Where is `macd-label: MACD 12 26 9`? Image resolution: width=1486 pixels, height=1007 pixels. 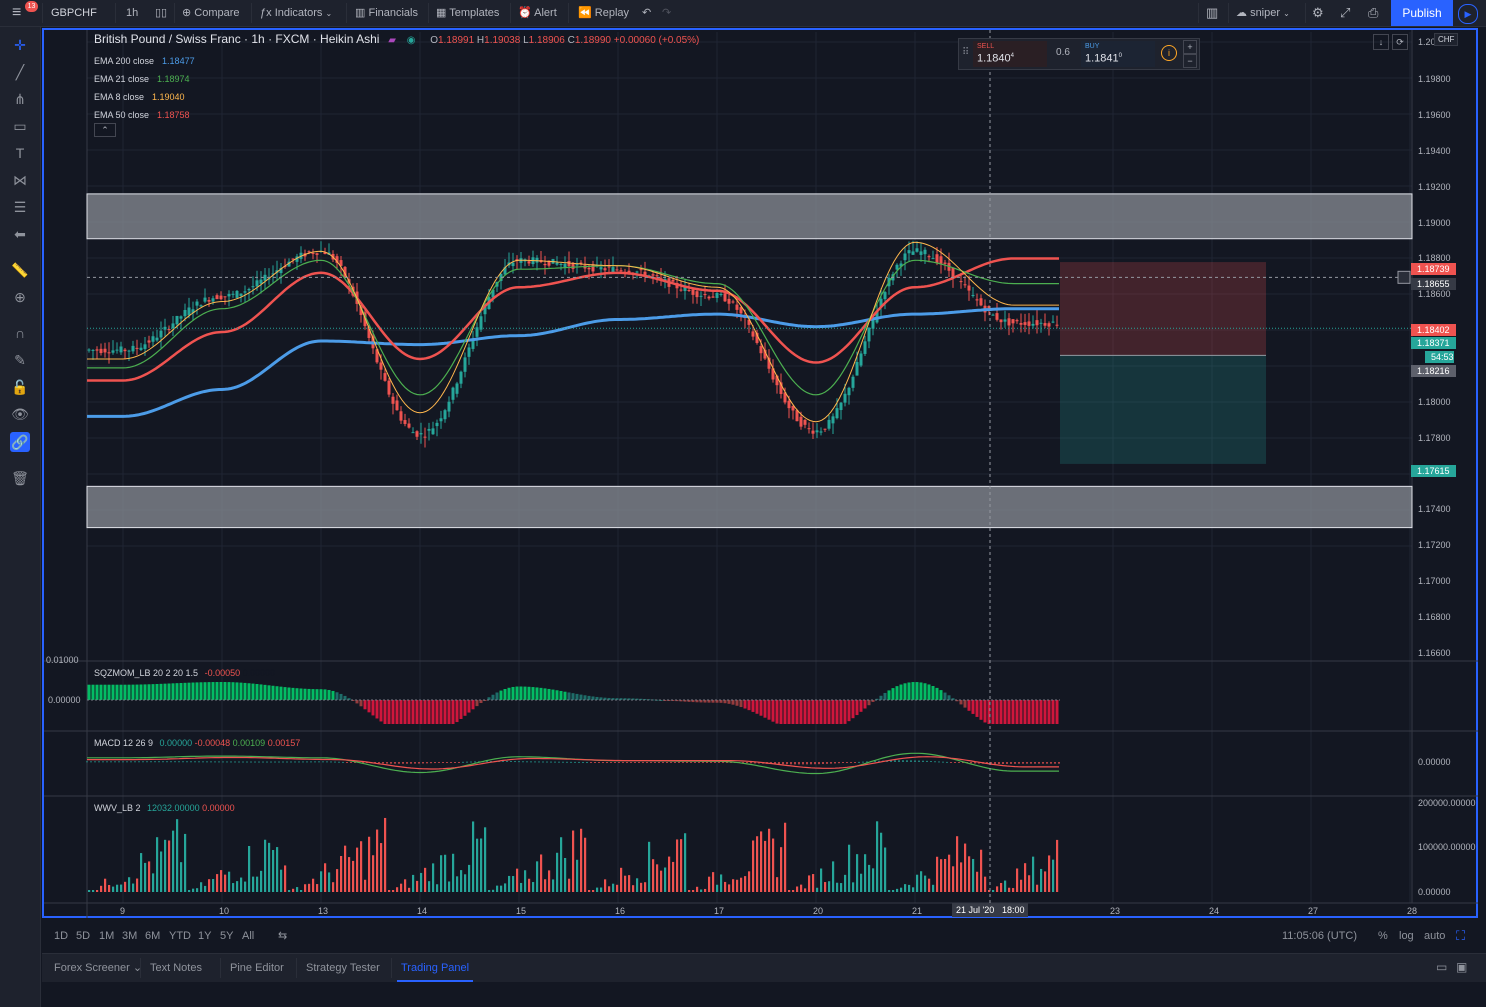
macd-label: MACD 12 26 9 is located at coordinates (124, 743).